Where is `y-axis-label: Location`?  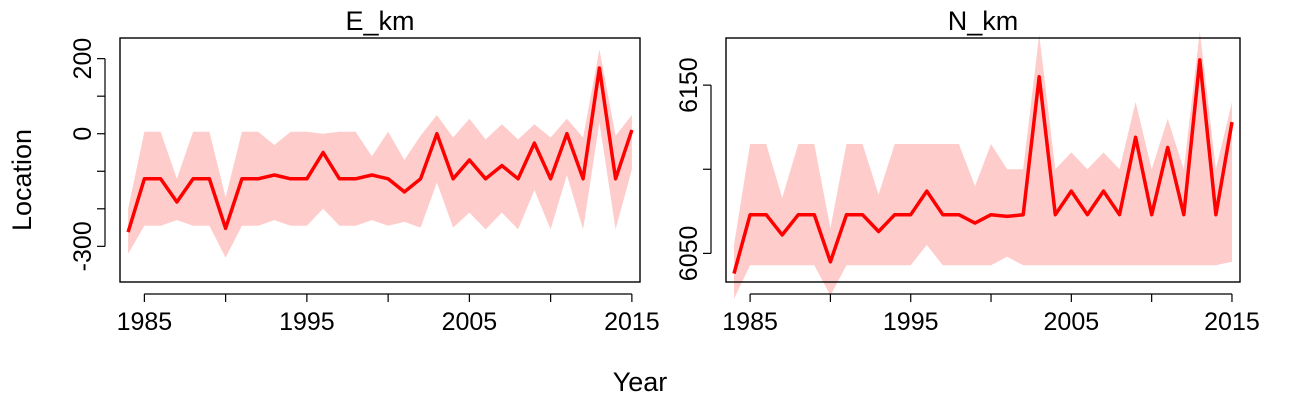 y-axis-label: Location is located at coordinates (22, 180).